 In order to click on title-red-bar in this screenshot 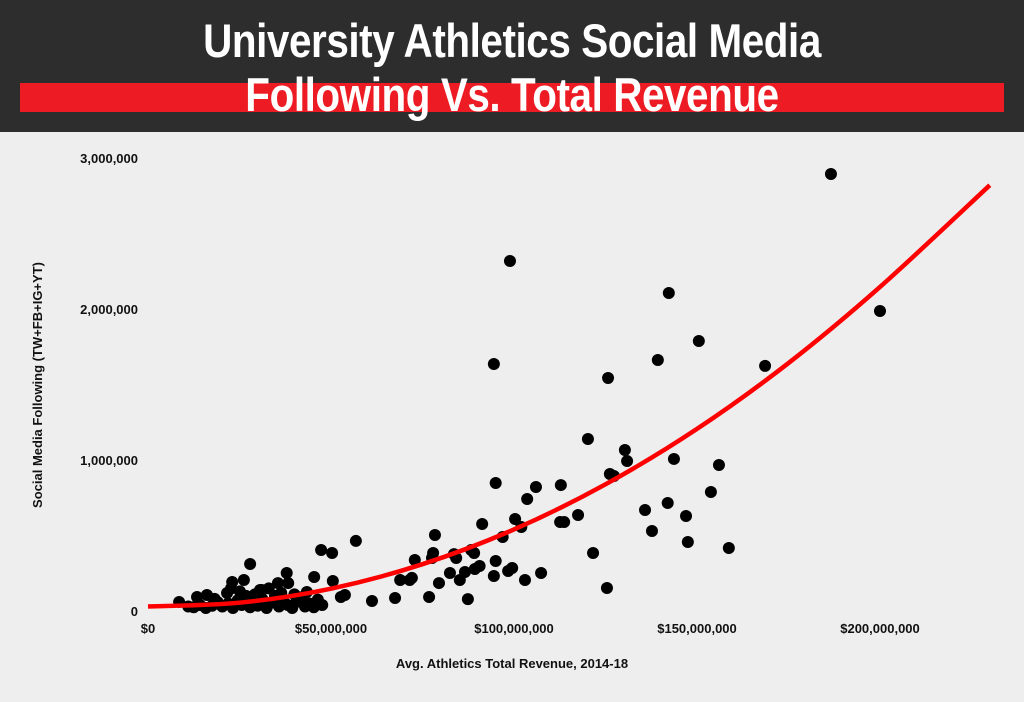, I will do `click(512, 97)`.